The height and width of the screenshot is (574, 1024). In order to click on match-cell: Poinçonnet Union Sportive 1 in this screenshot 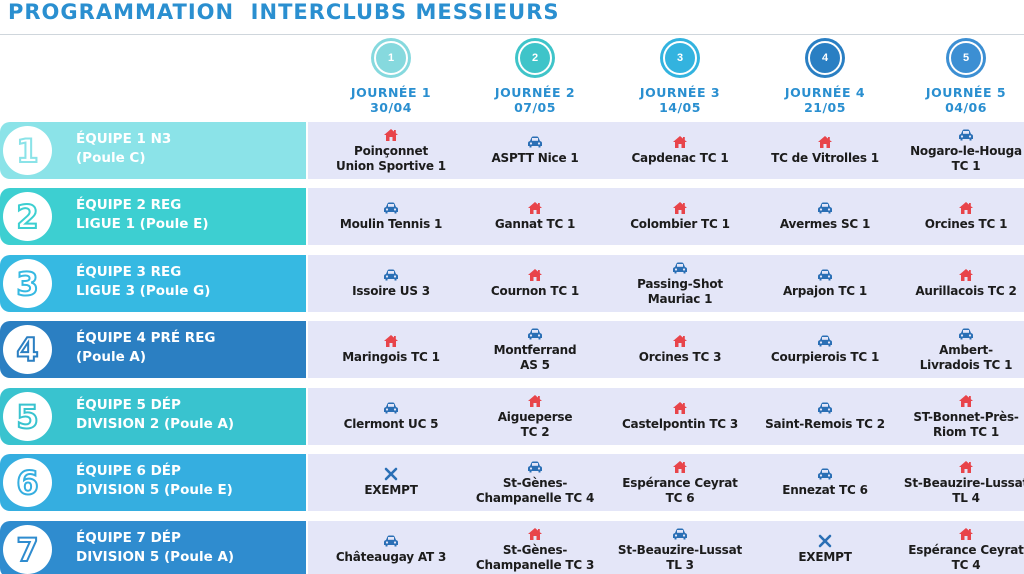, I will do `click(391, 150)`.